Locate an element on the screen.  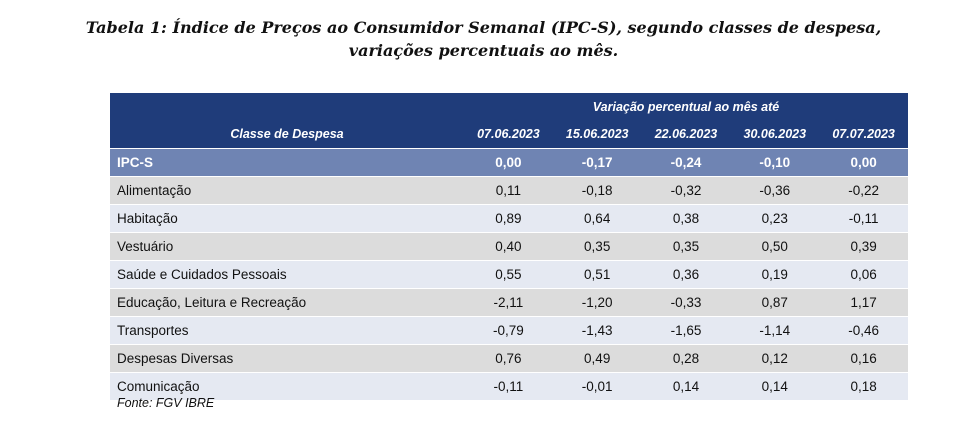
table-cell: -1,20 is located at coordinates (597, 302).